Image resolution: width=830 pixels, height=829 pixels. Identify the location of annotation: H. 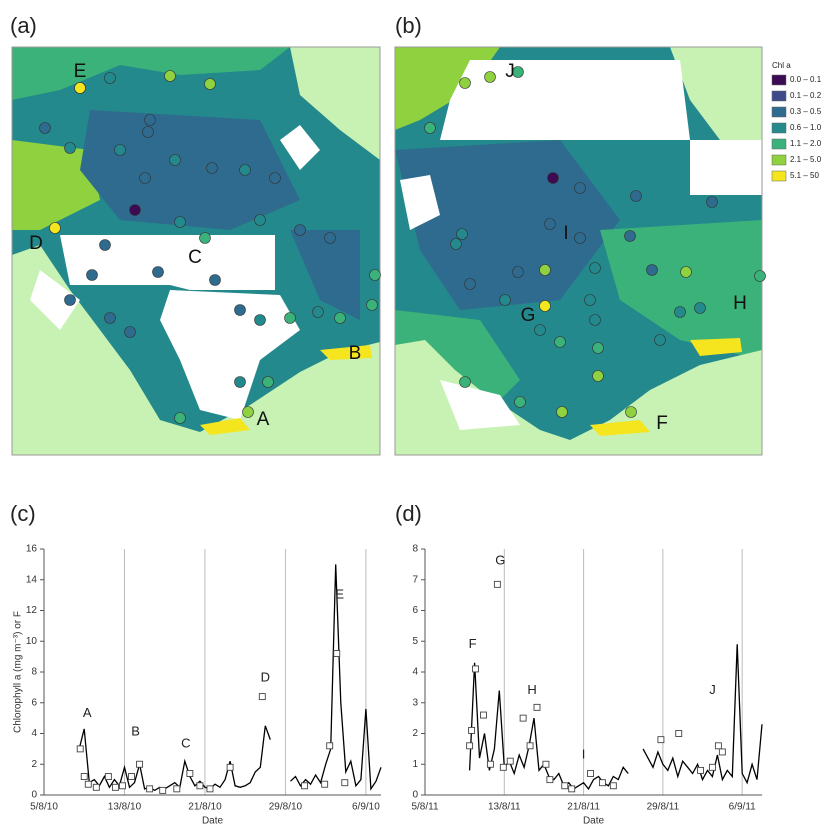
(531, 689).